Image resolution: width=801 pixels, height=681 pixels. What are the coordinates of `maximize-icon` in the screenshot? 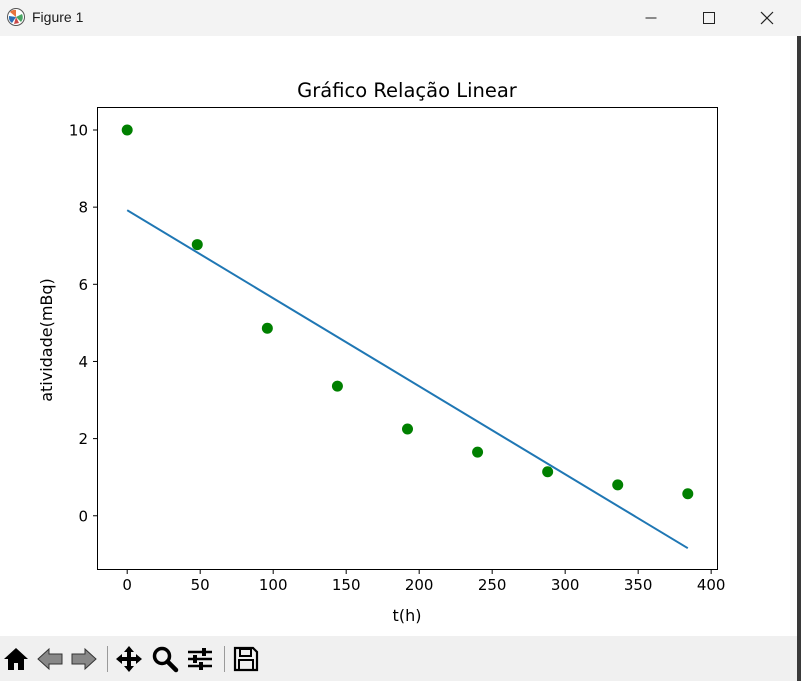 It's located at (709, 18).